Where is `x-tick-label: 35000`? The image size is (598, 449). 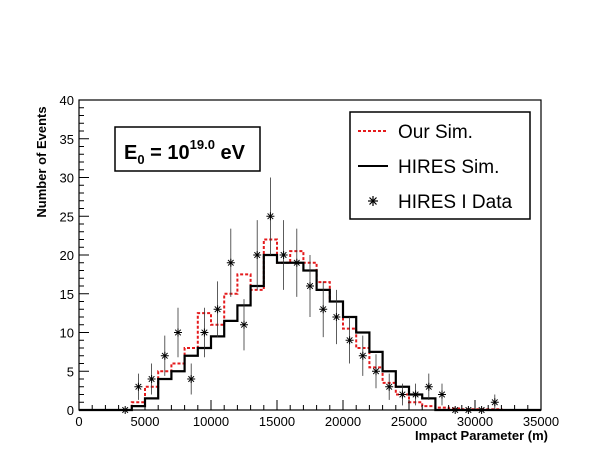 x-tick-label: 35000 is located at coordinates (541, 421).